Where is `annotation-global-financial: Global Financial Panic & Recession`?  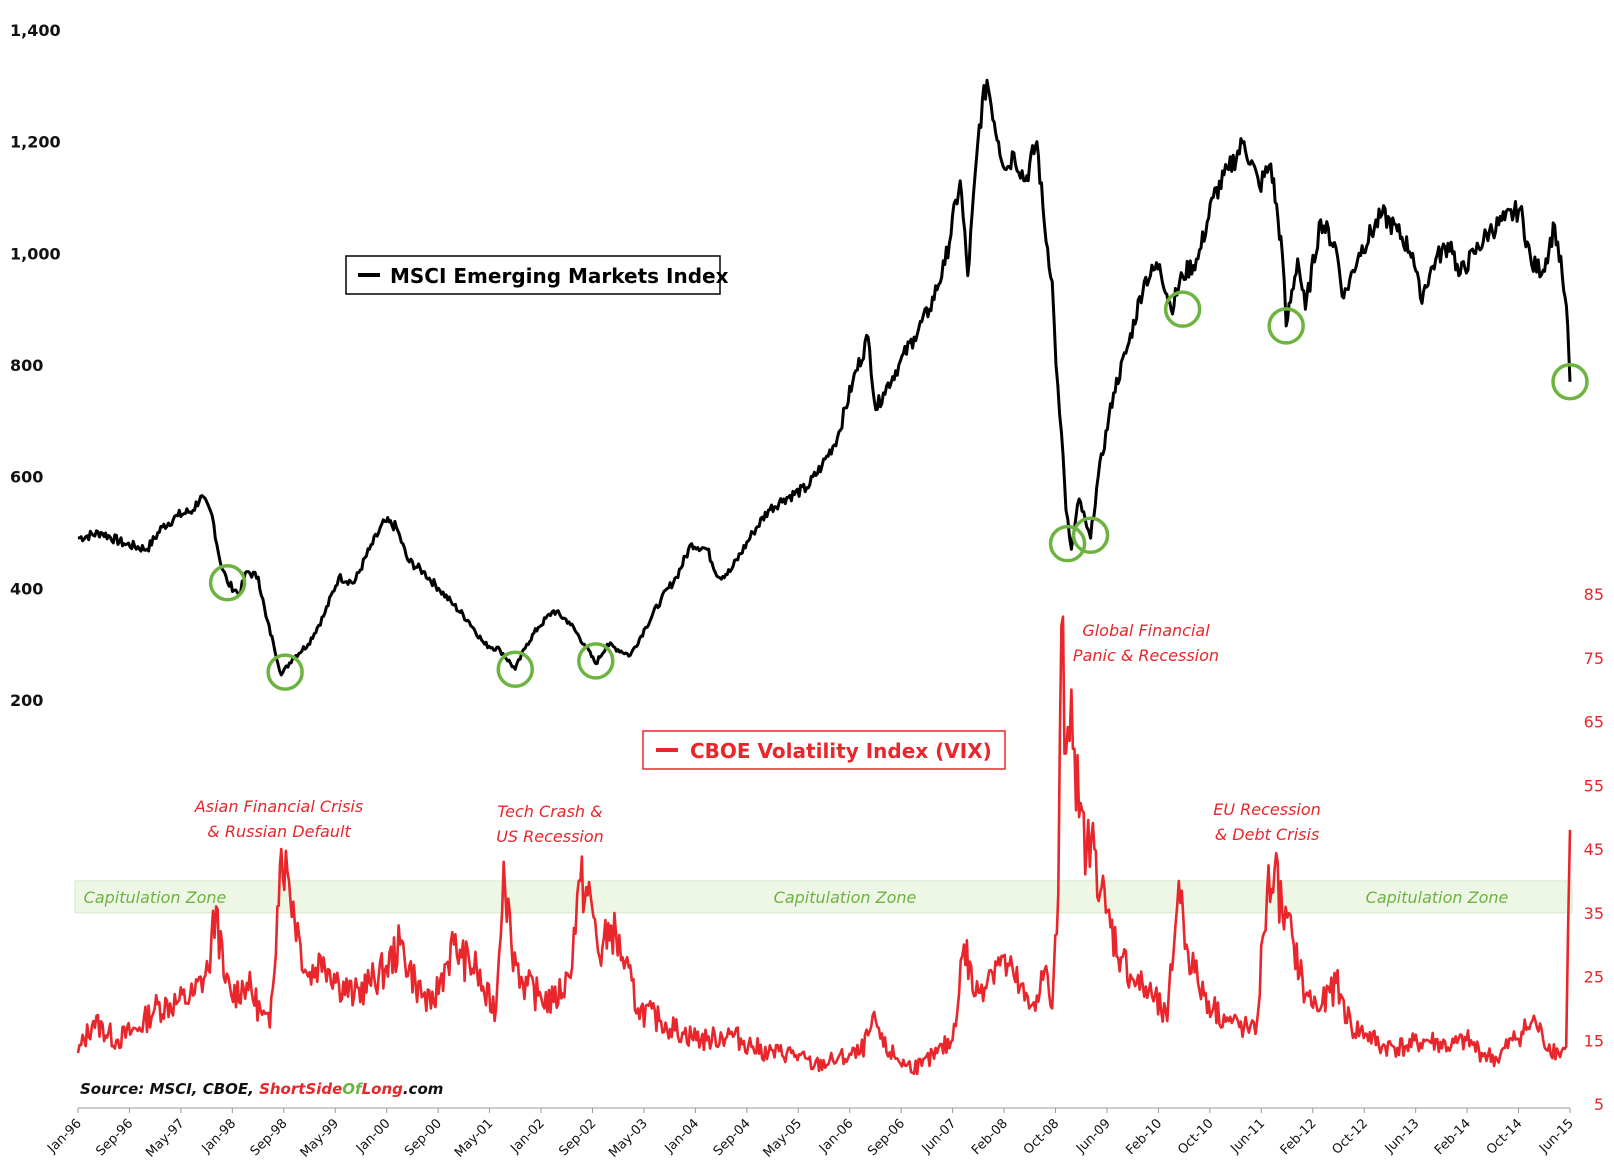 annotation-global-financial: Global Financial Panic & Recession is located at coordinates (1146, 643).